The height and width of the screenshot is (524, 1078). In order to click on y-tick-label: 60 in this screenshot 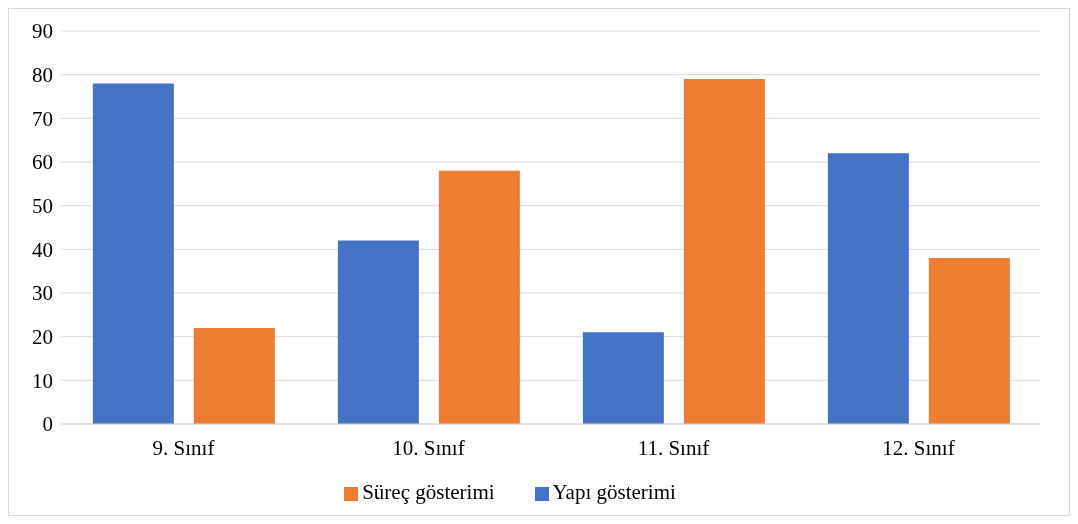, I will do `click(42, 162)`.